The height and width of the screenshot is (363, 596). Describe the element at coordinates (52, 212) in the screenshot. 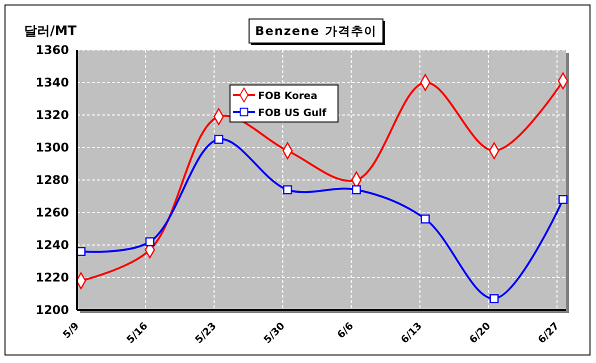

I see `y-tick-label: 1260` at that location.